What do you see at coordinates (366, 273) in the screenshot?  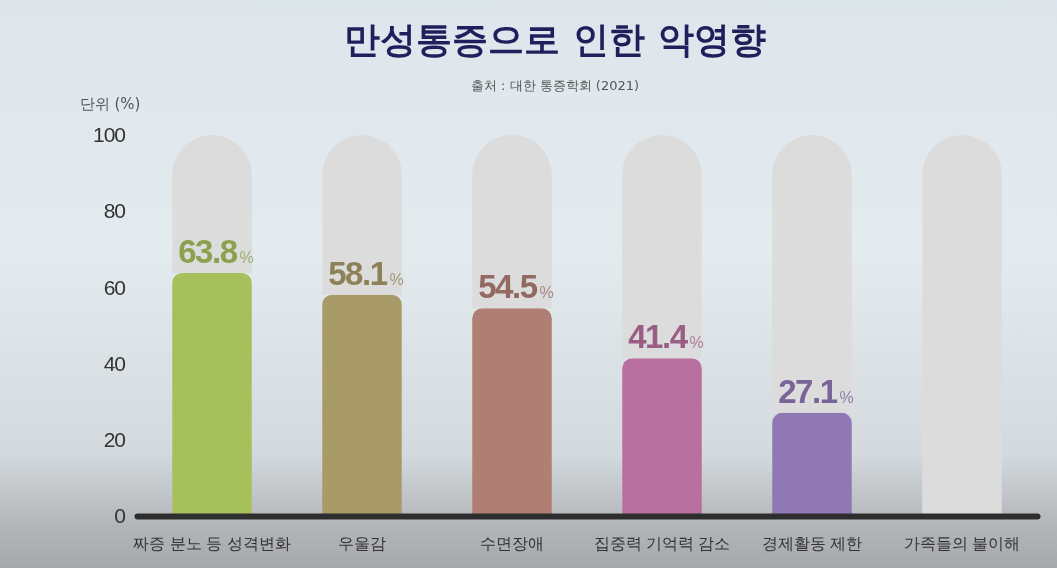 I see `data-label: 58.1%` at bounding box center [366, 273].